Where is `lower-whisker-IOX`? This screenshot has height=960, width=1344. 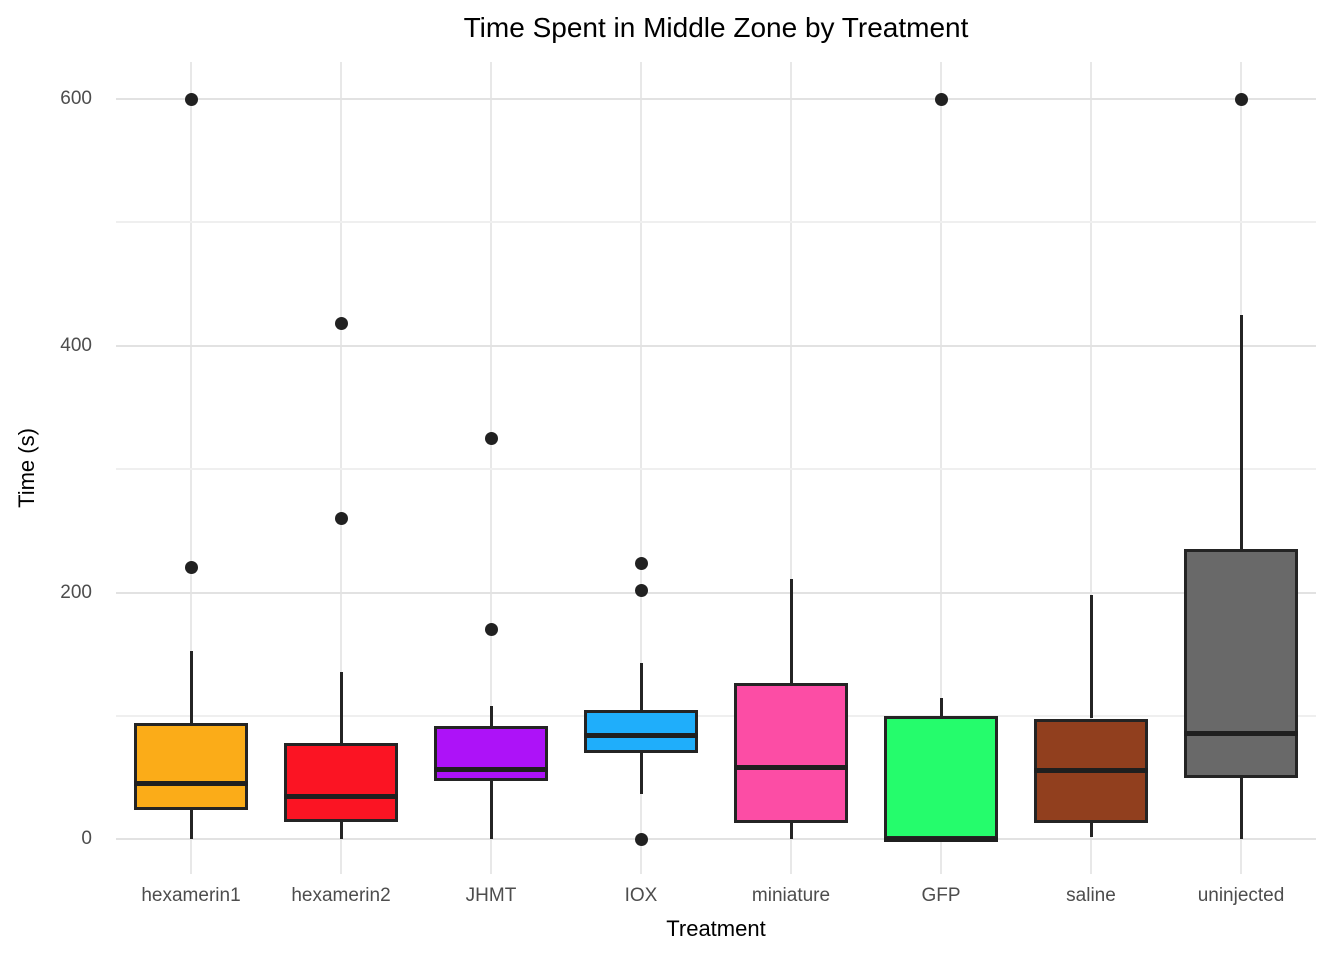 lower-whisker-IOX is located at coordinates (641, 773).